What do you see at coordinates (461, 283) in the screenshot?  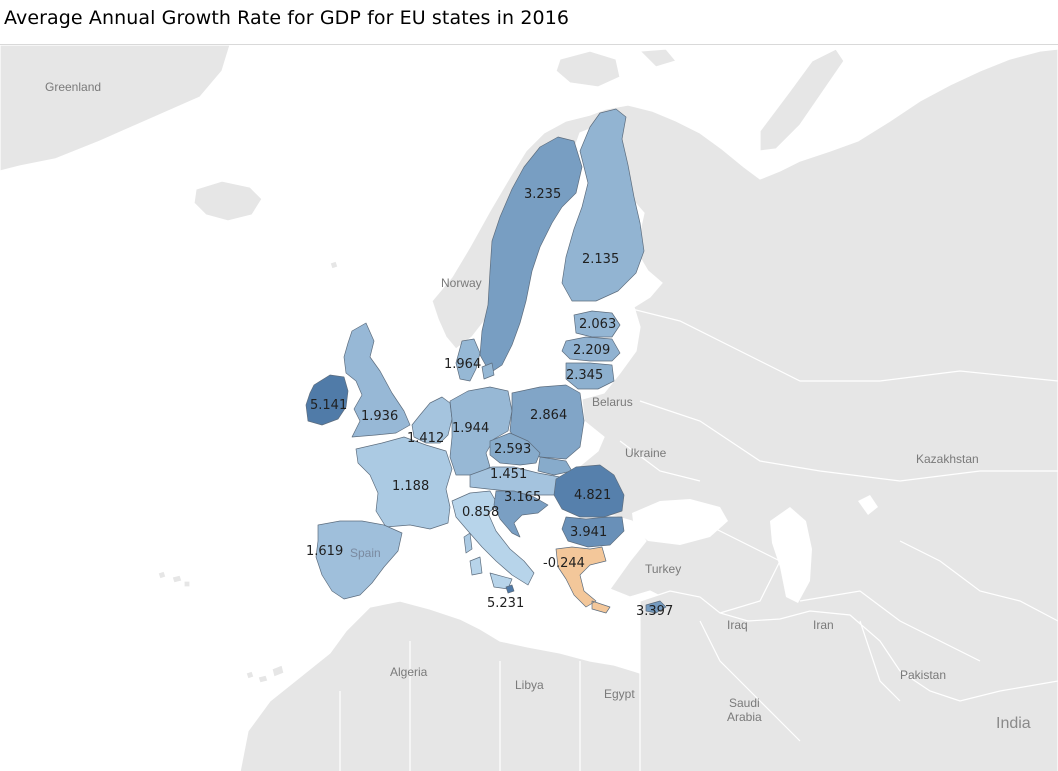 I see `label-norway: Norway` at bounding box center [461, 283].